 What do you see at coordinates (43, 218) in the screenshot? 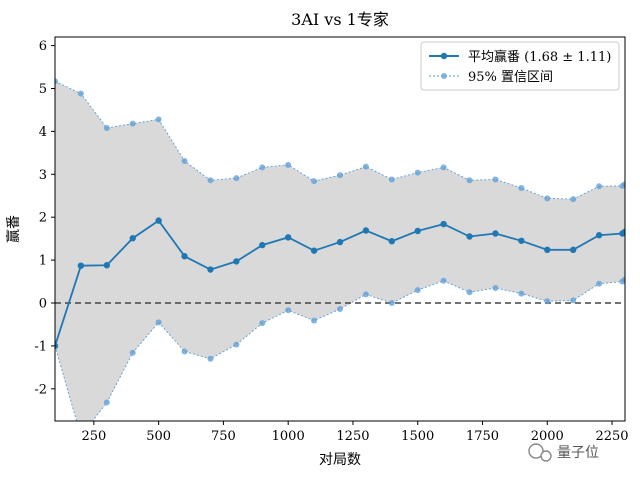
I see `y-tick-label: 2` at bounding box center [43, 218].